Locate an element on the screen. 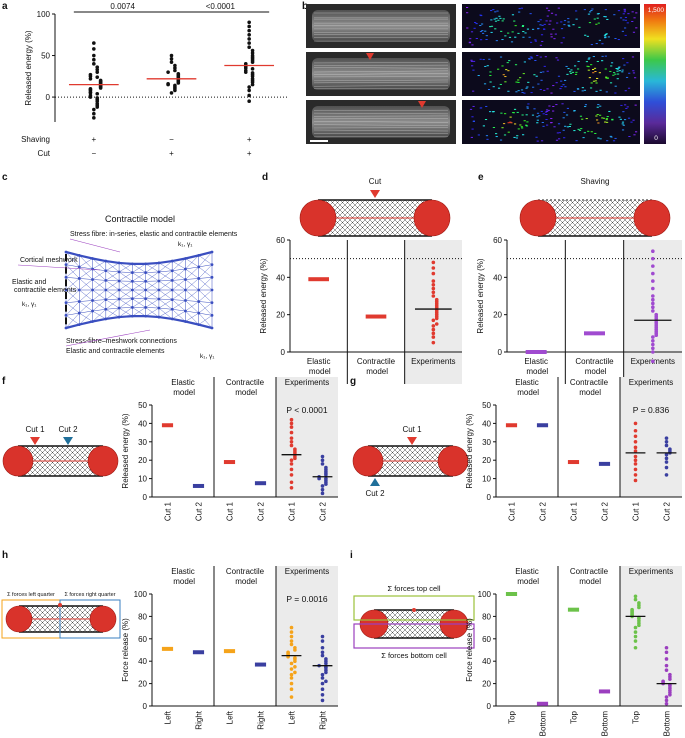 Image resolution: width=685 pixels, height=738 pixels. p-value: 0.0074 is located at coordinates (122, 6).